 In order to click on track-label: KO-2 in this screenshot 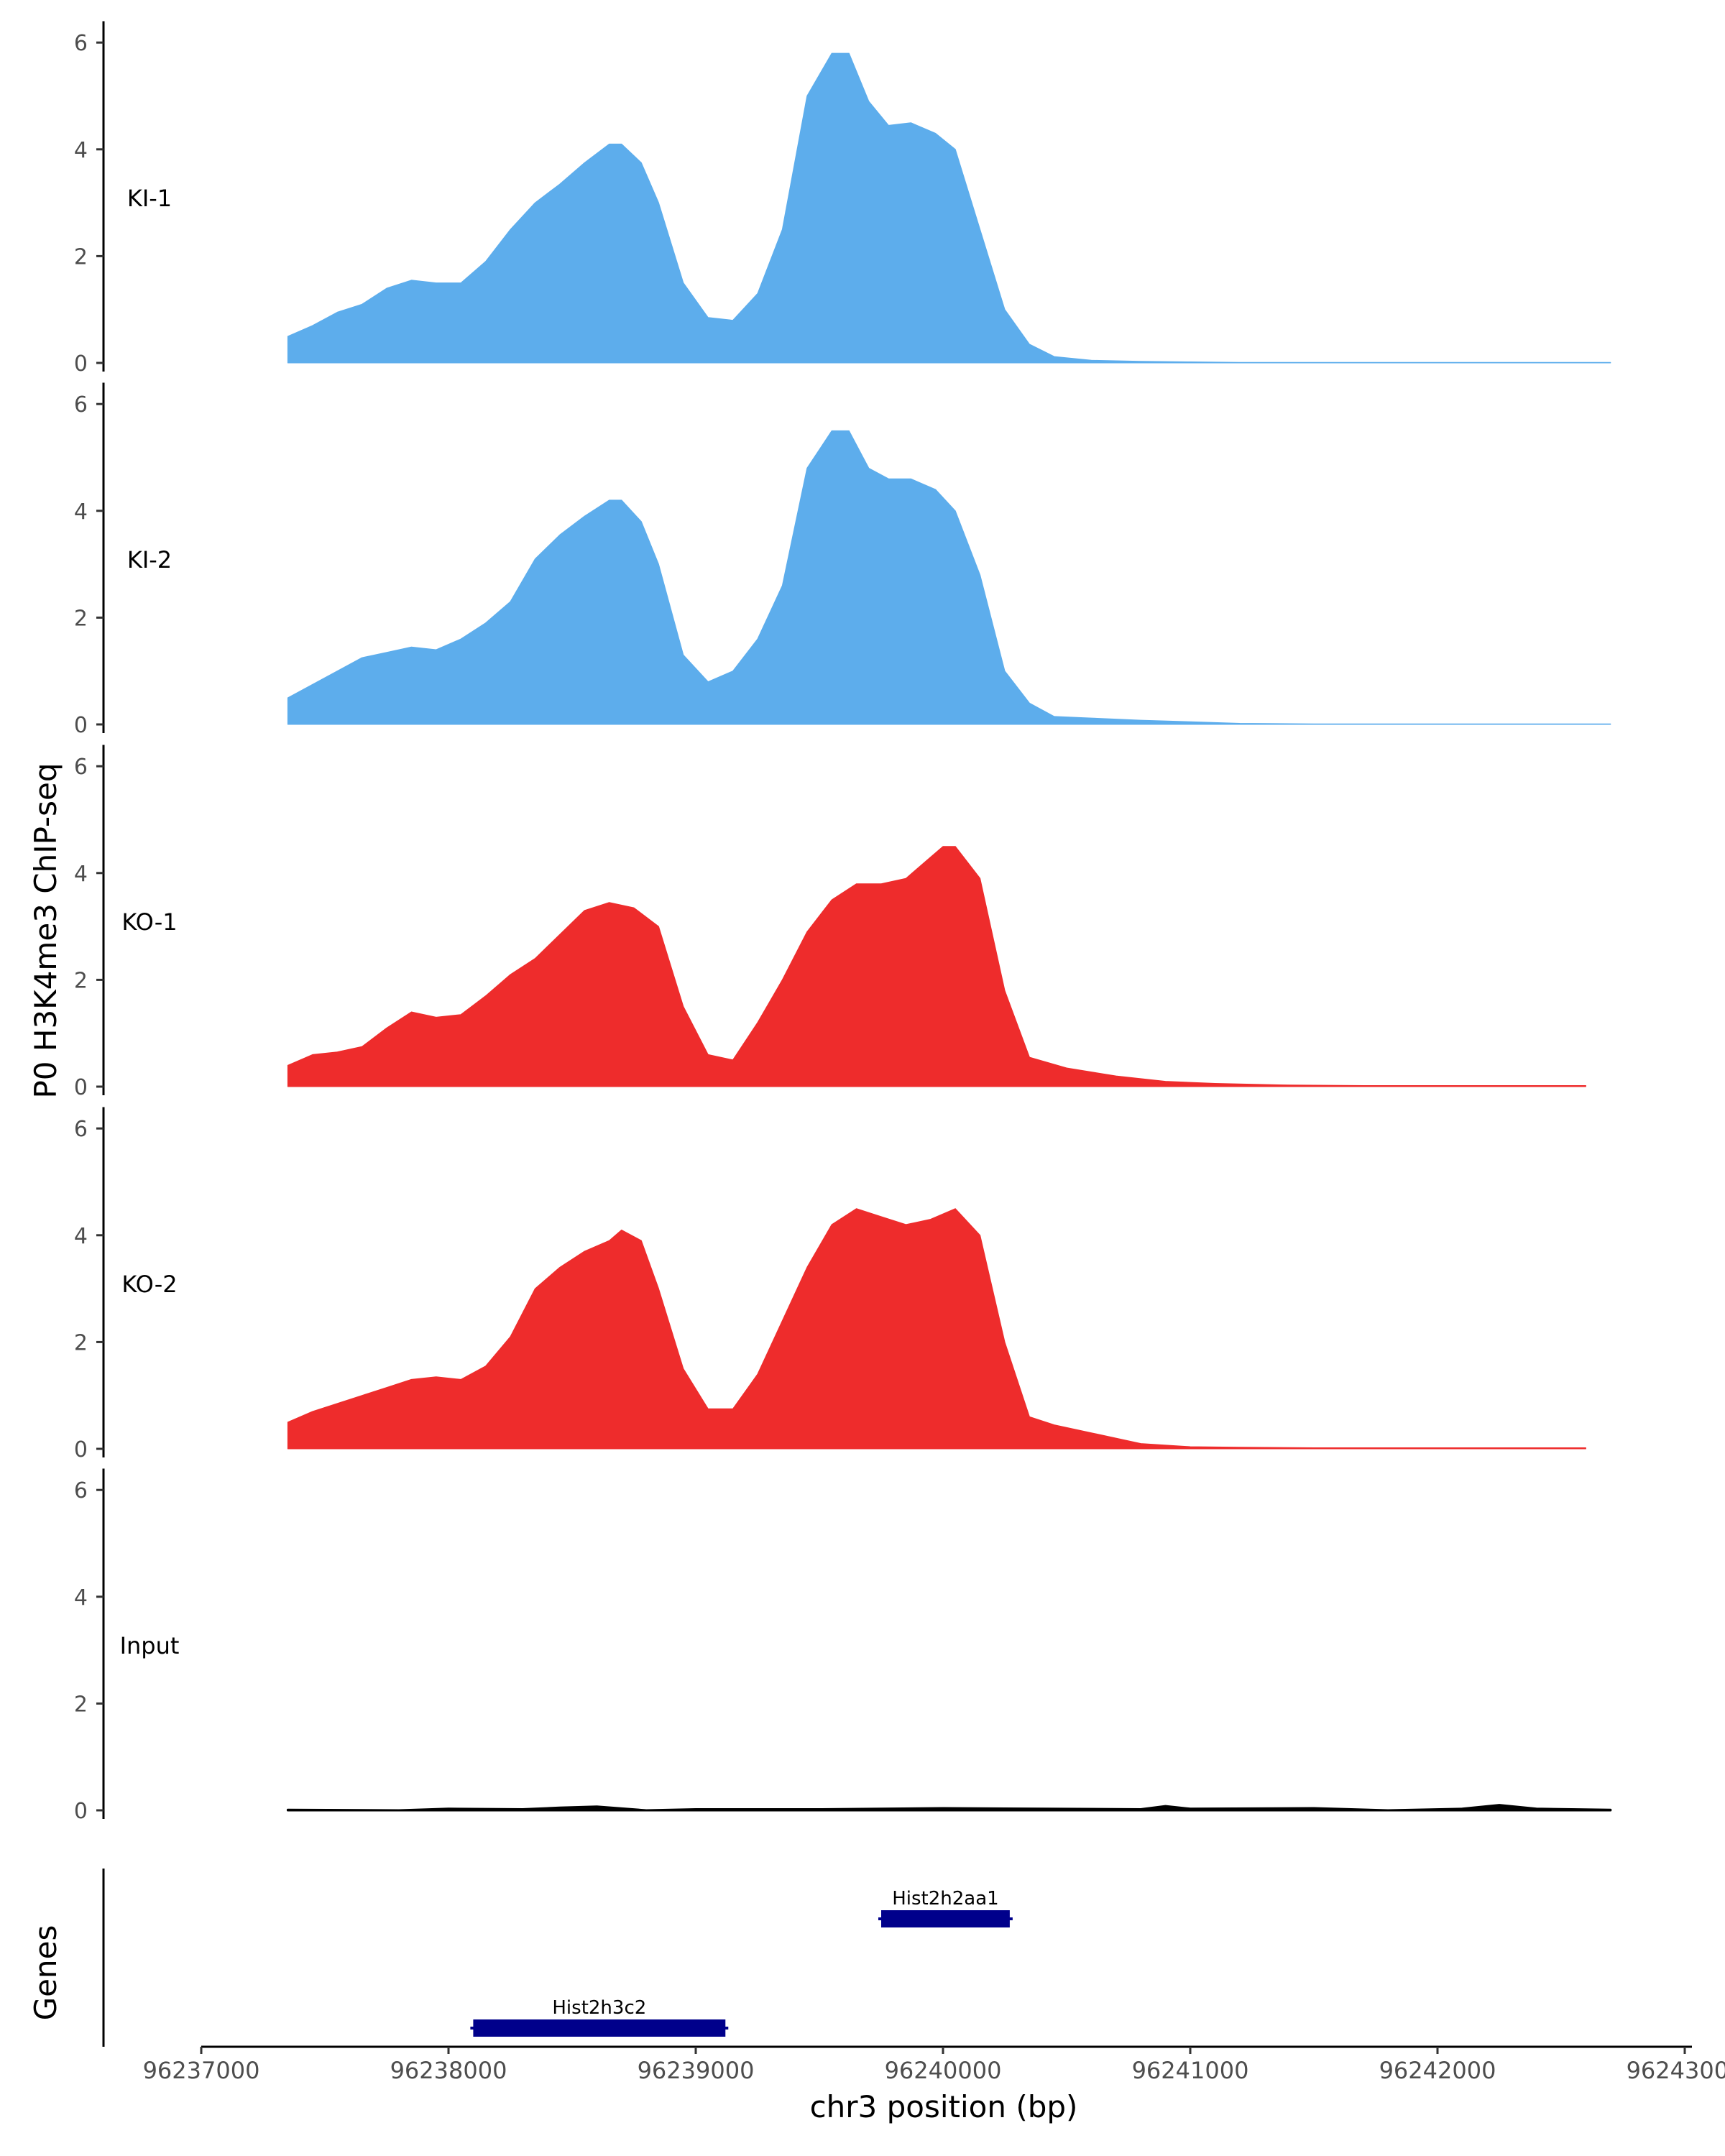, I will do `click(149, 1284)`.